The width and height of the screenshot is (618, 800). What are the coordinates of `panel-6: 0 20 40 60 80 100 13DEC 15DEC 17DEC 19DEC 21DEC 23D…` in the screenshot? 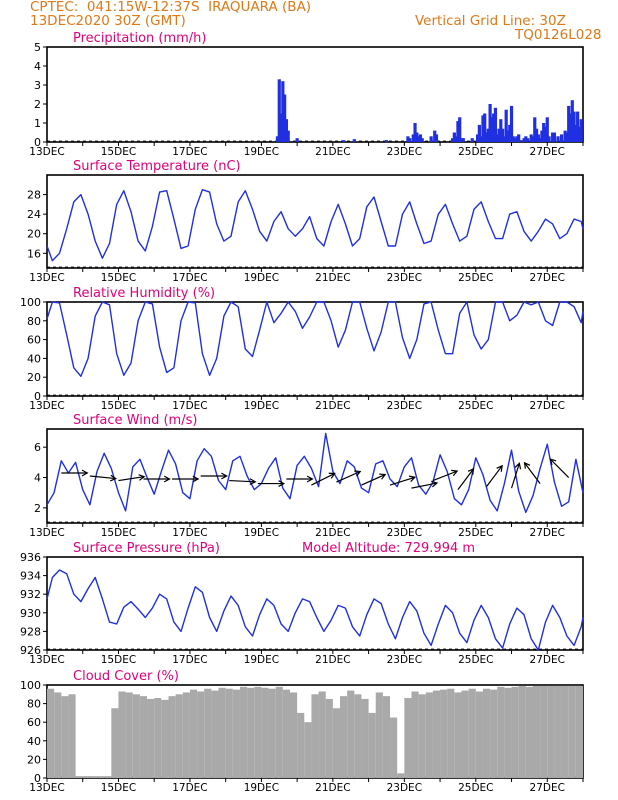 It's located at (302, 731).